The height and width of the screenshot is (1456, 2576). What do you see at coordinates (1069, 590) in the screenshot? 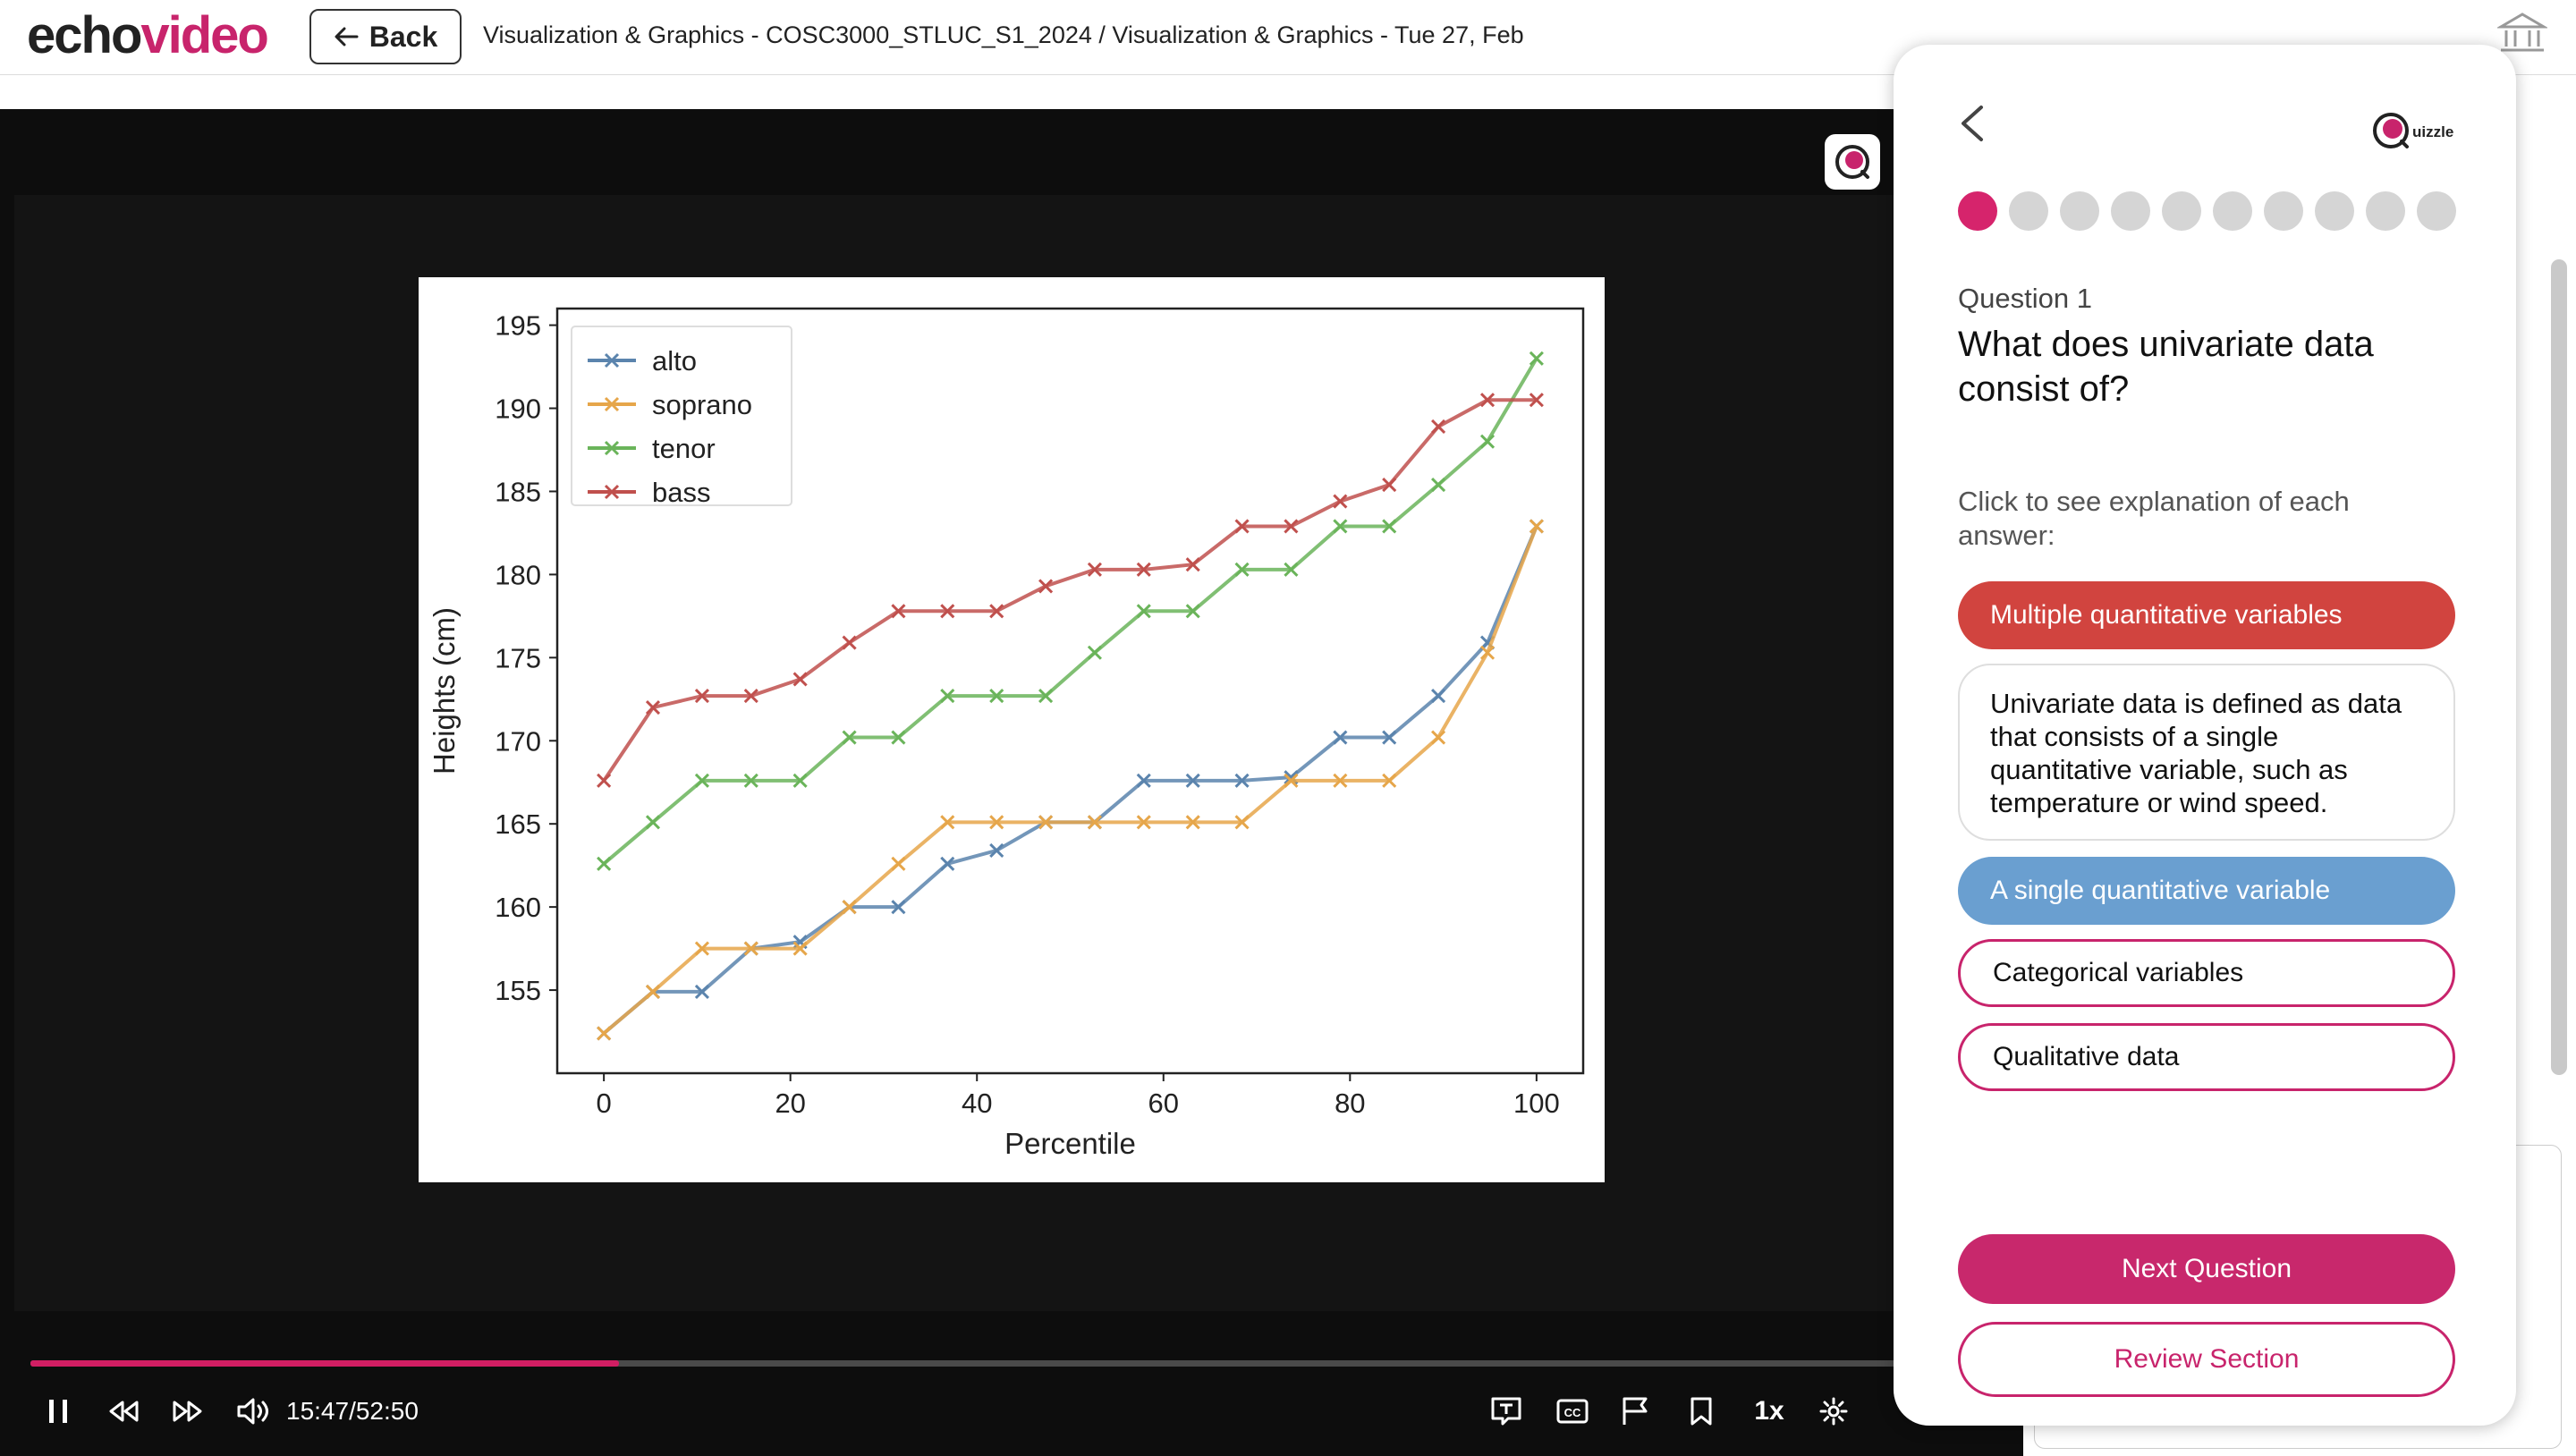
I see `series-line-bass` at bounding box center [1069, 590].